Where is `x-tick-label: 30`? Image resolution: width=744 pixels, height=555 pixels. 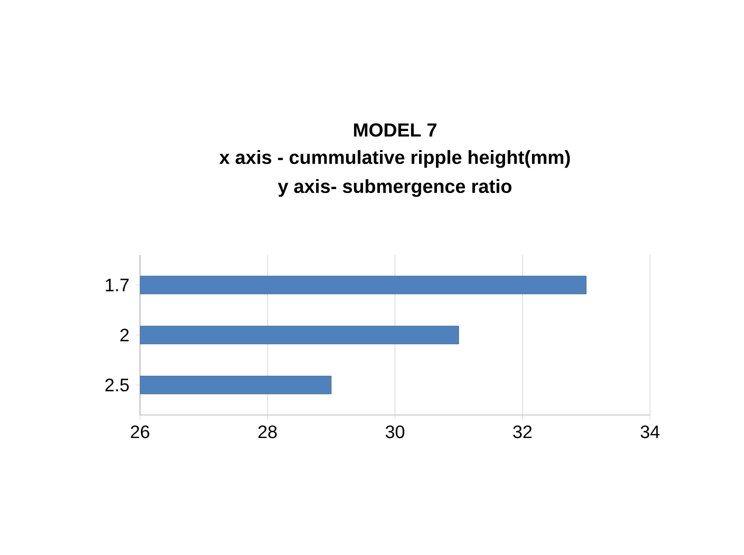 x-tick-label: 30 is located at coordinates (395, 431).